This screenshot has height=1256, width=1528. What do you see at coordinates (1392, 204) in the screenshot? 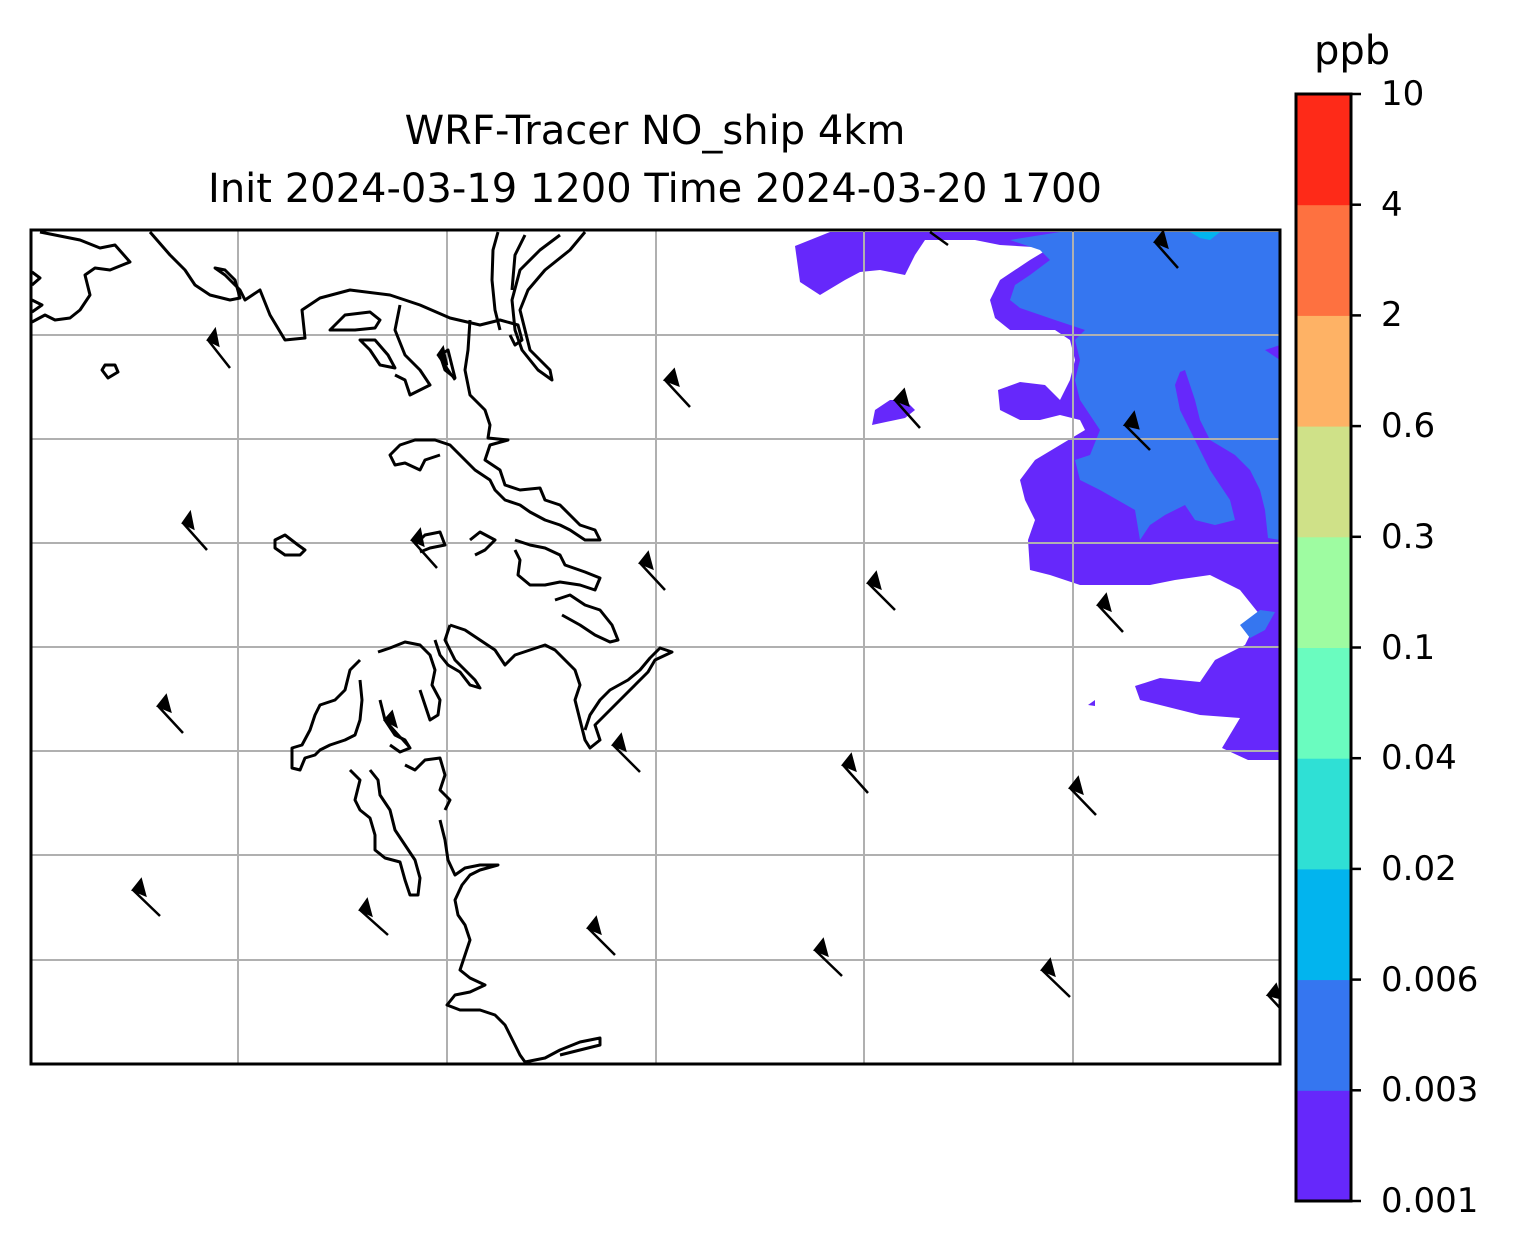
I see `colorbar-tick-label: 4` at bounding box center [1392, 204].